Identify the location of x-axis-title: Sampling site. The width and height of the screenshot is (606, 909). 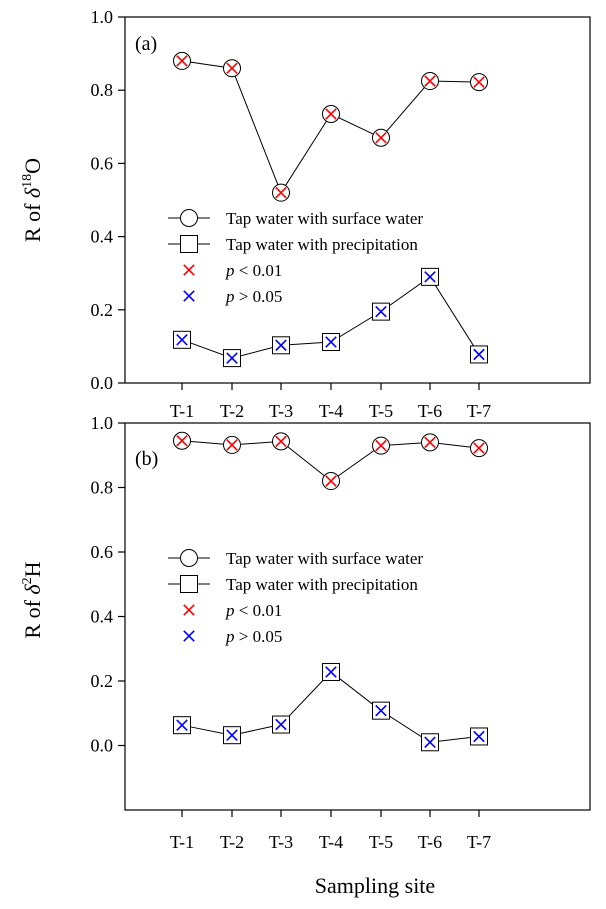
(375, 885).